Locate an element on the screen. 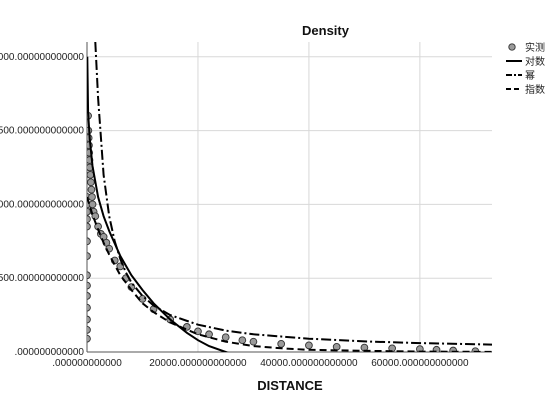 The height and width of the screenshot is (400, 554). x-tick-label-3: 60000.000000000000 is located at coordinates (420, 363).